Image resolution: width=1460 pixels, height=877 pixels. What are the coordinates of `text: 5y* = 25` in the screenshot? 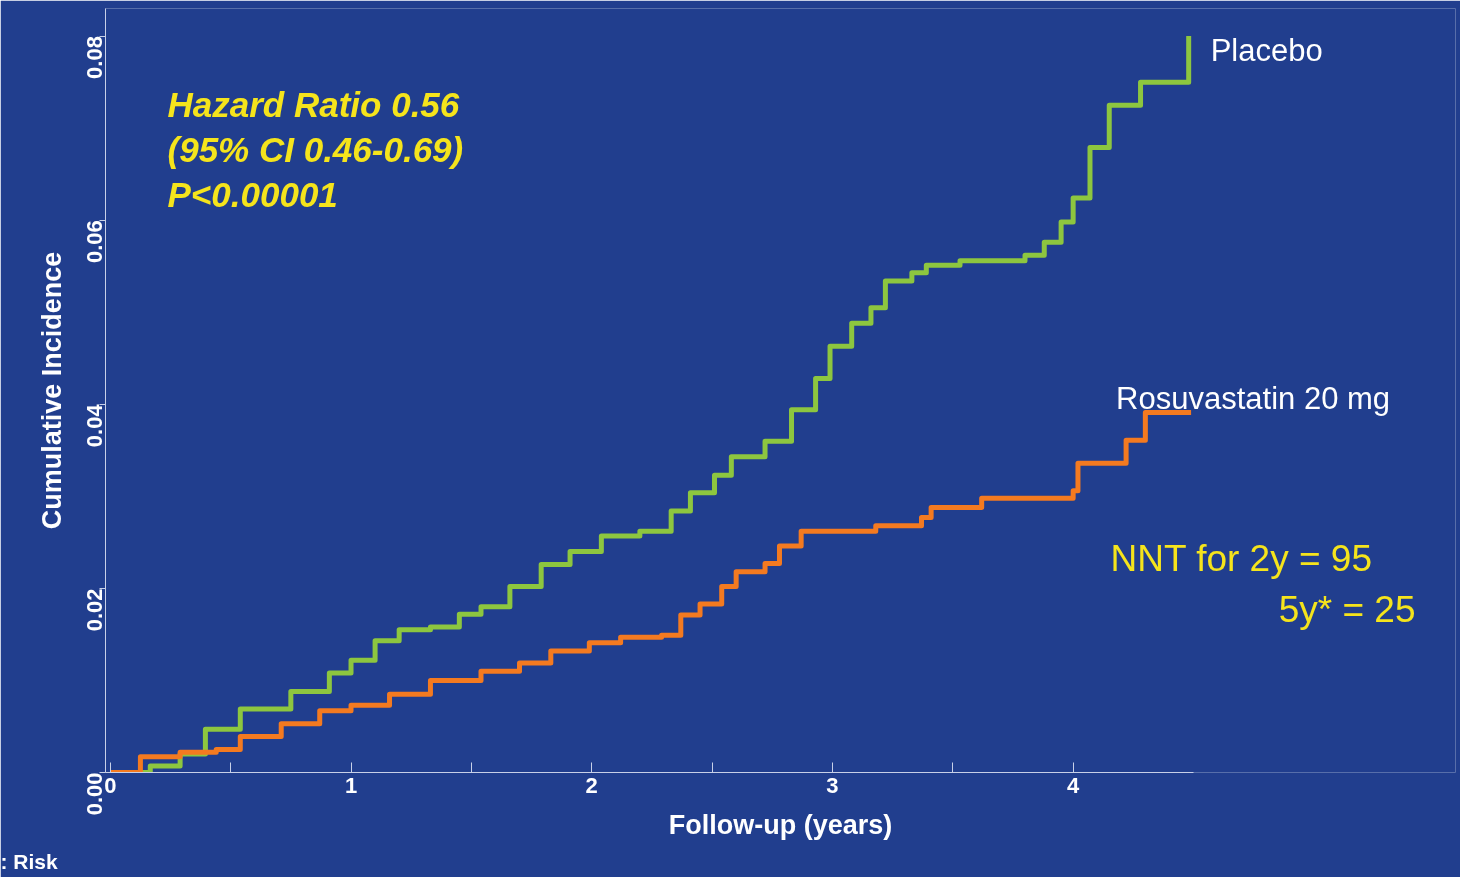 It's located at (1347, 609).